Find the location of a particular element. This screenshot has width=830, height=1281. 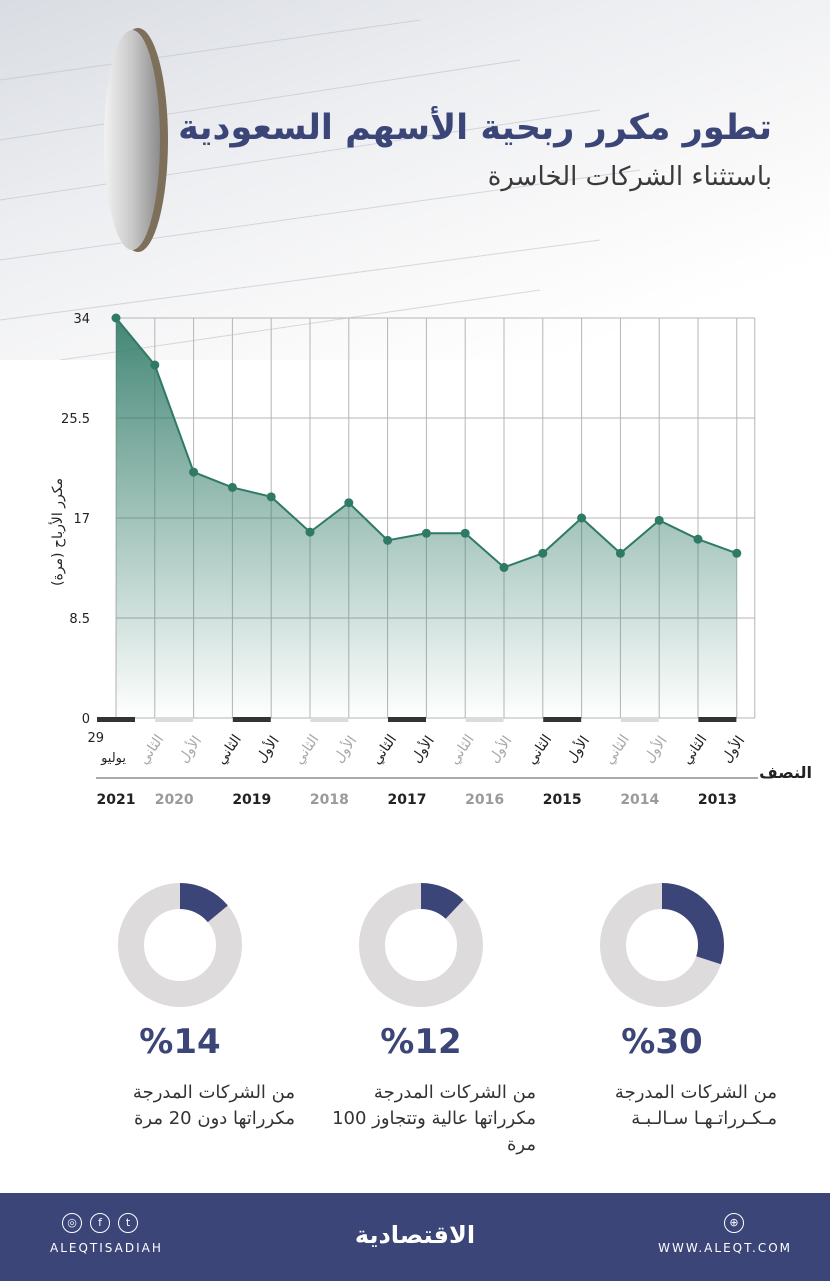

year-label: 2013 is located at coordinates (717, 800).